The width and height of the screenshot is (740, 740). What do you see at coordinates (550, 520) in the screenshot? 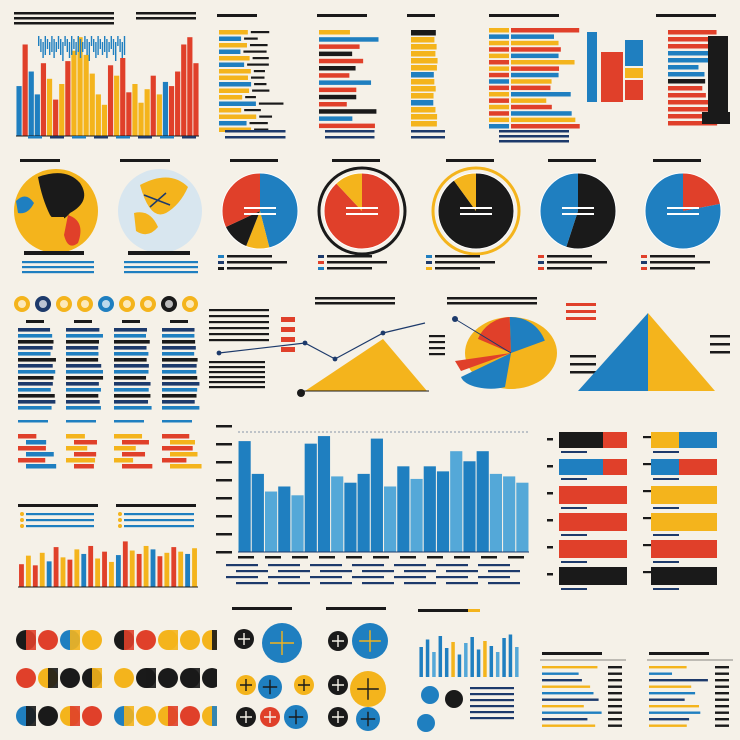
I see `row-label` at bounding box center [550, 520].